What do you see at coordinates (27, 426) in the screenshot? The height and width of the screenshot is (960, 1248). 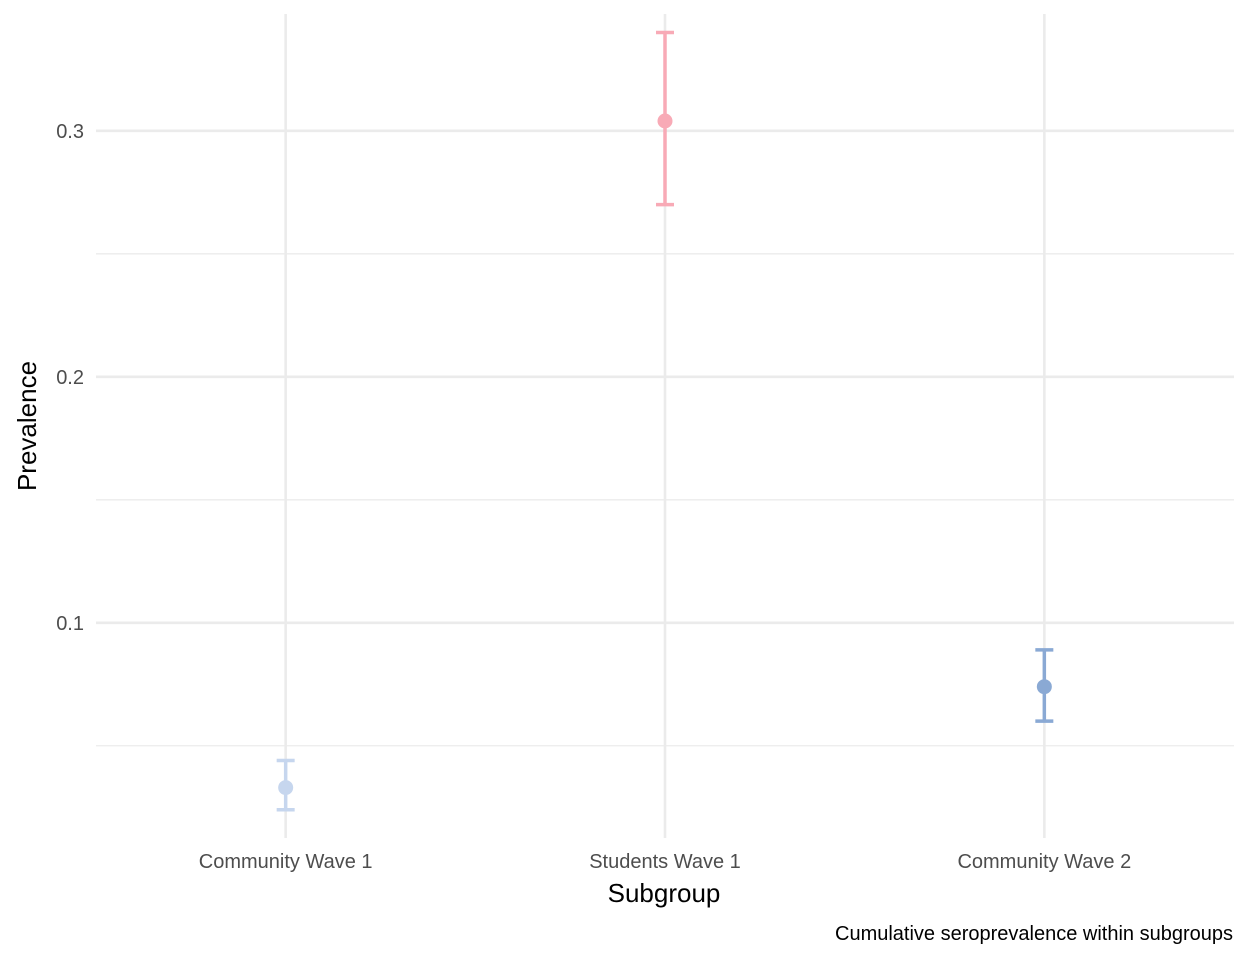 I see `y-axis-title: Prevalence` at bounding box center [27, 426].